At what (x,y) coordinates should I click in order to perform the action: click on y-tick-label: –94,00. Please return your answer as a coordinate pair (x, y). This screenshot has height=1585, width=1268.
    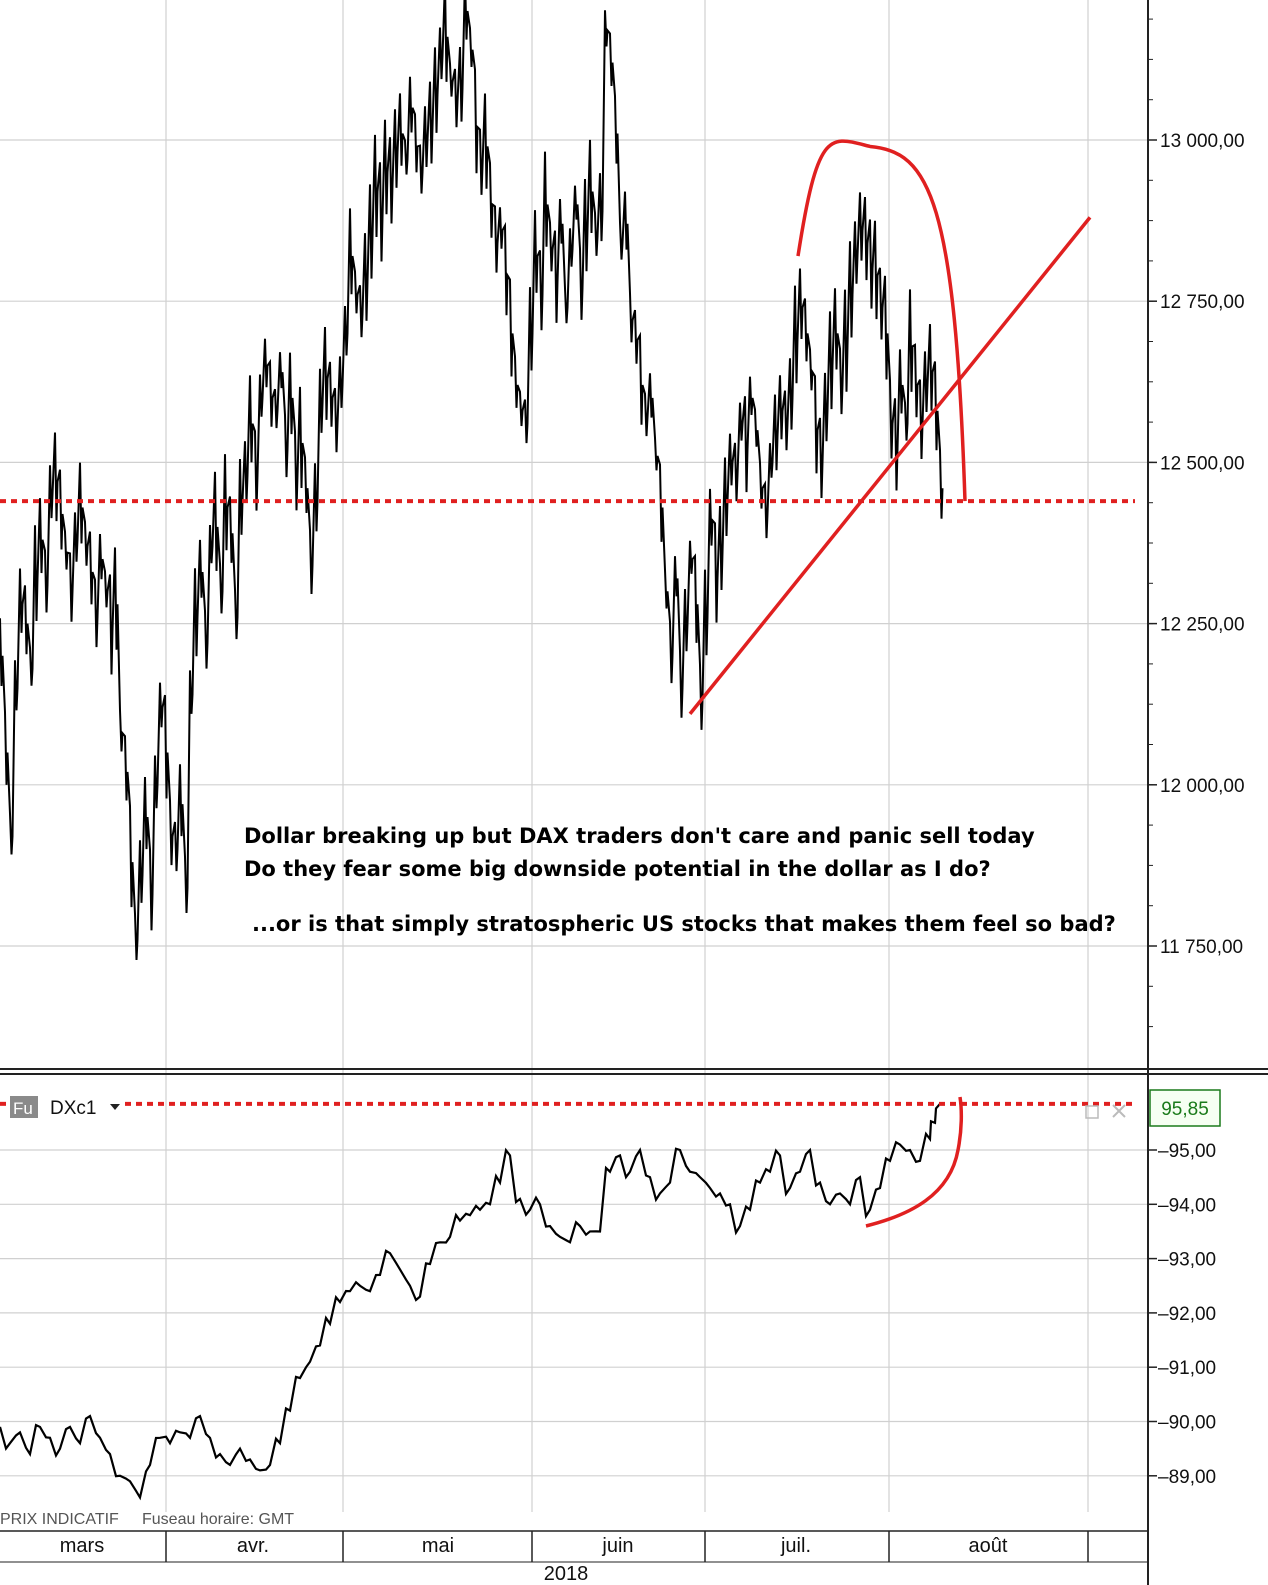
    Looking at the image, I should click on (1187, 1205).